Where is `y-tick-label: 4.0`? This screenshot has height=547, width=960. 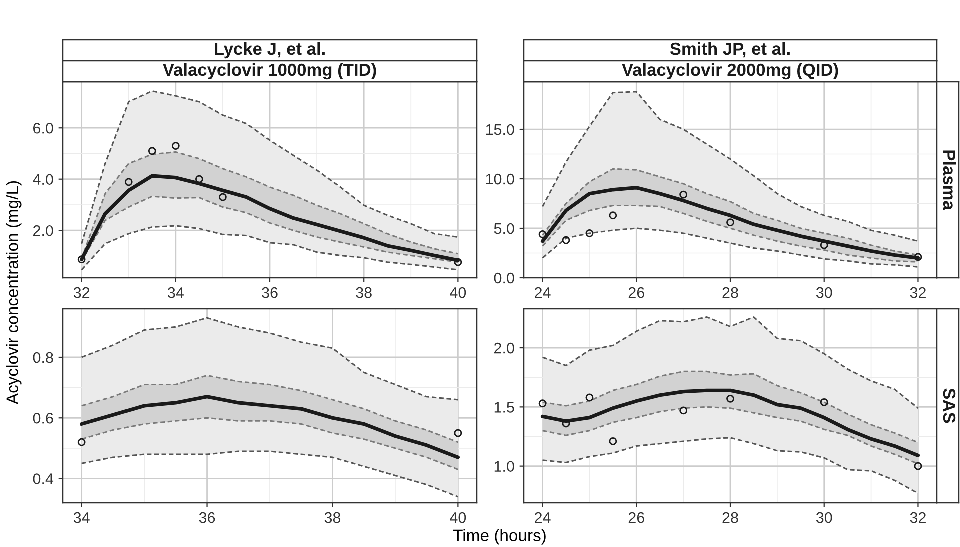
y-tick-label: 4.0 is located at coordinates (43, 180).